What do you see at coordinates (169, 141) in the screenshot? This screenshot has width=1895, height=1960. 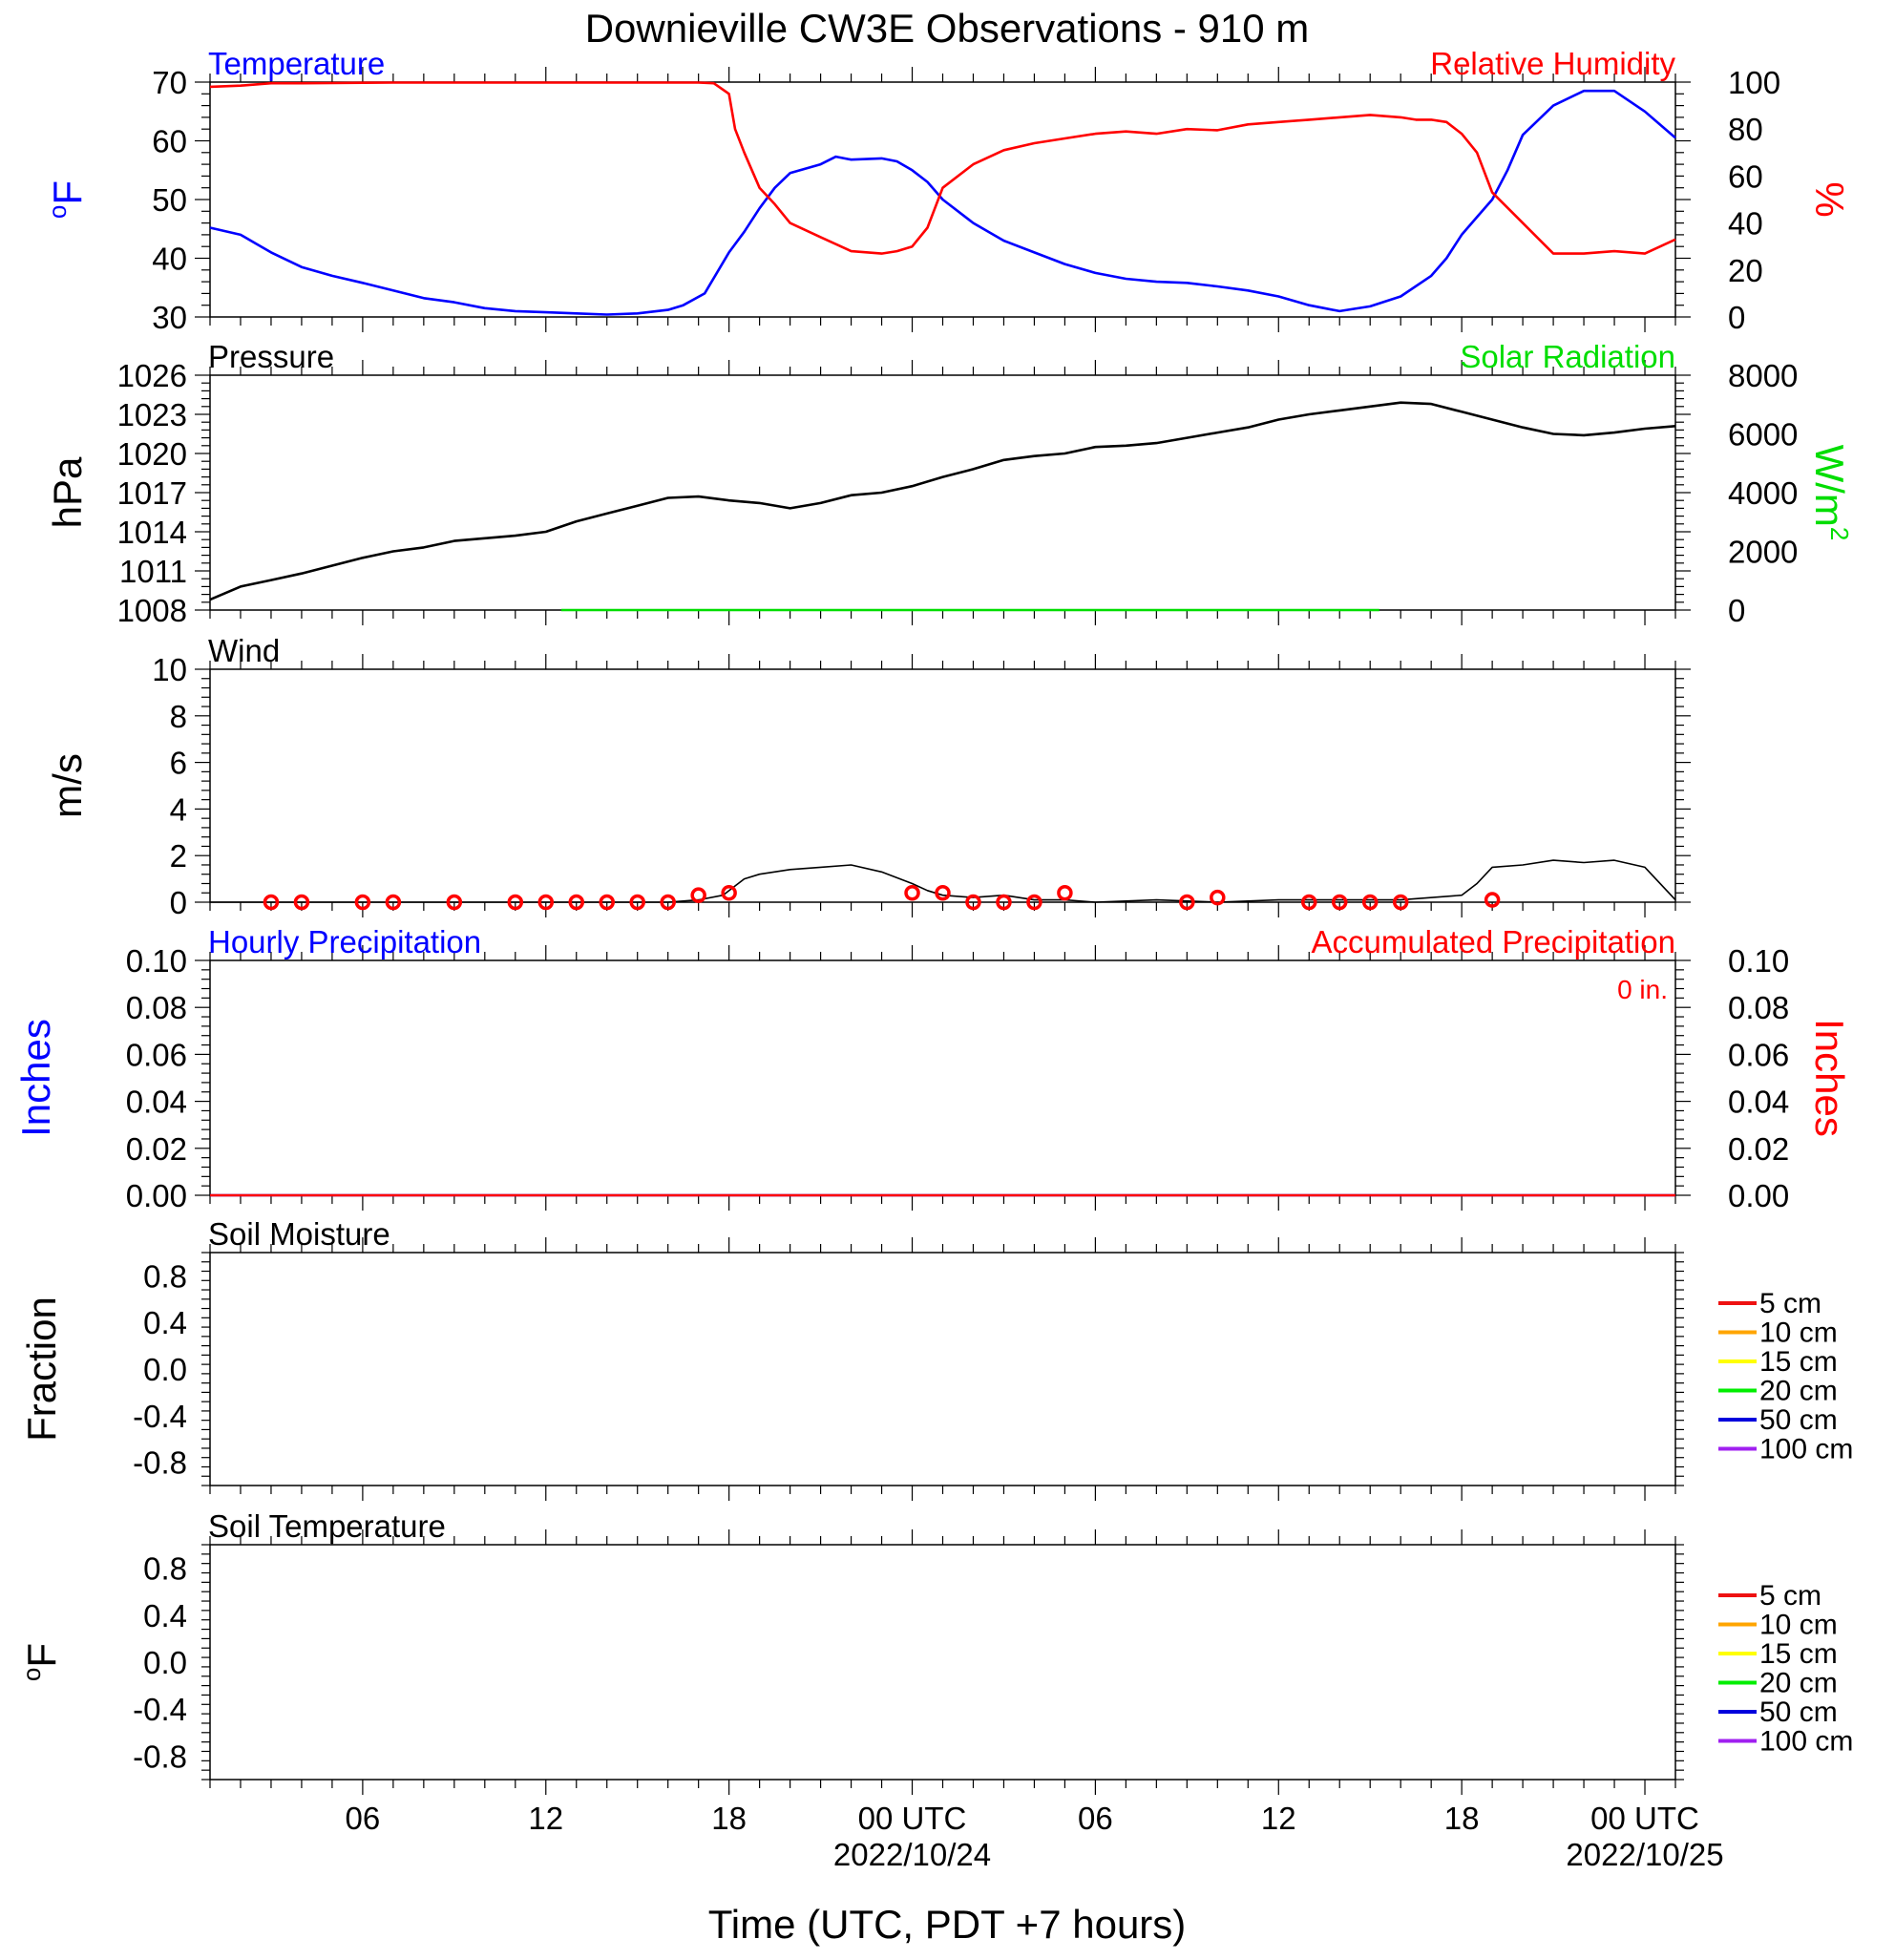 I see `y-tick-label: 60` at bounding box center [169, 141].